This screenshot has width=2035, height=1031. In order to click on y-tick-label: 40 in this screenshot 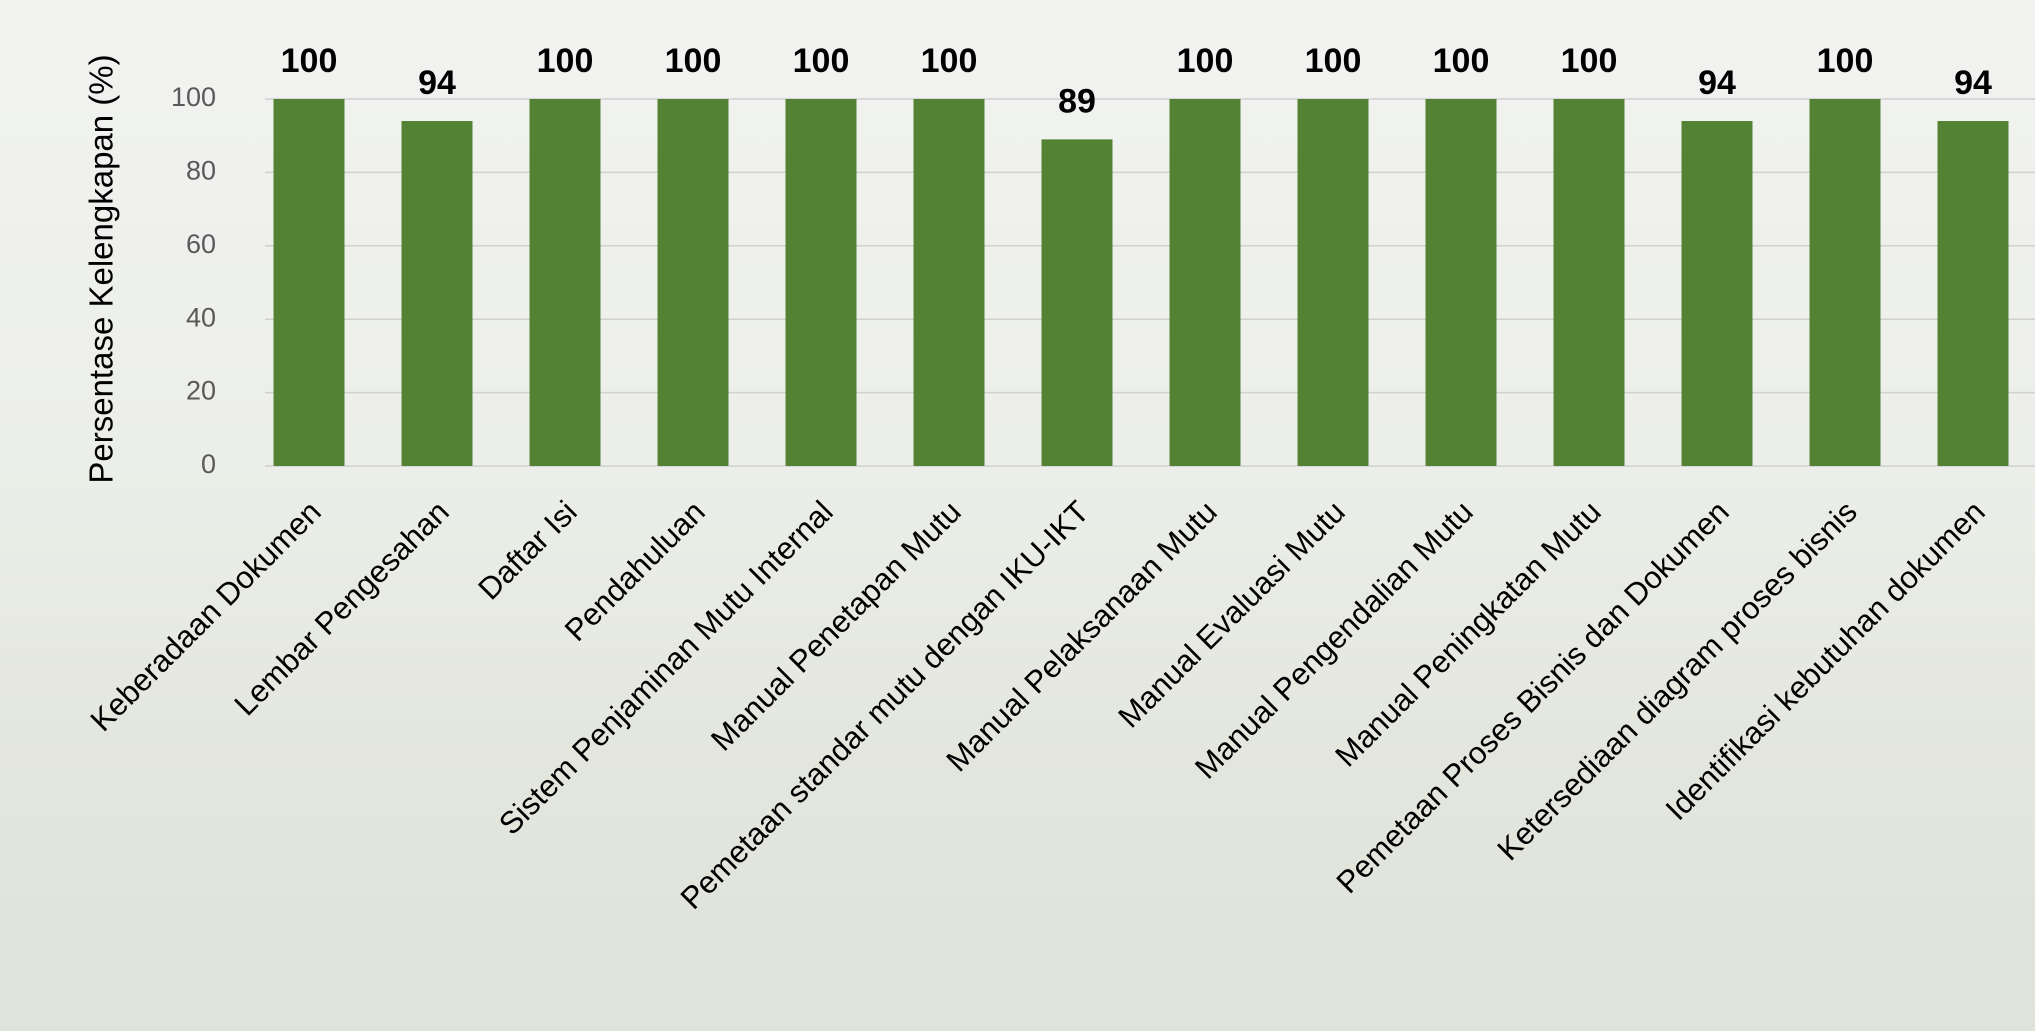, I will do `click(201, 317)`.